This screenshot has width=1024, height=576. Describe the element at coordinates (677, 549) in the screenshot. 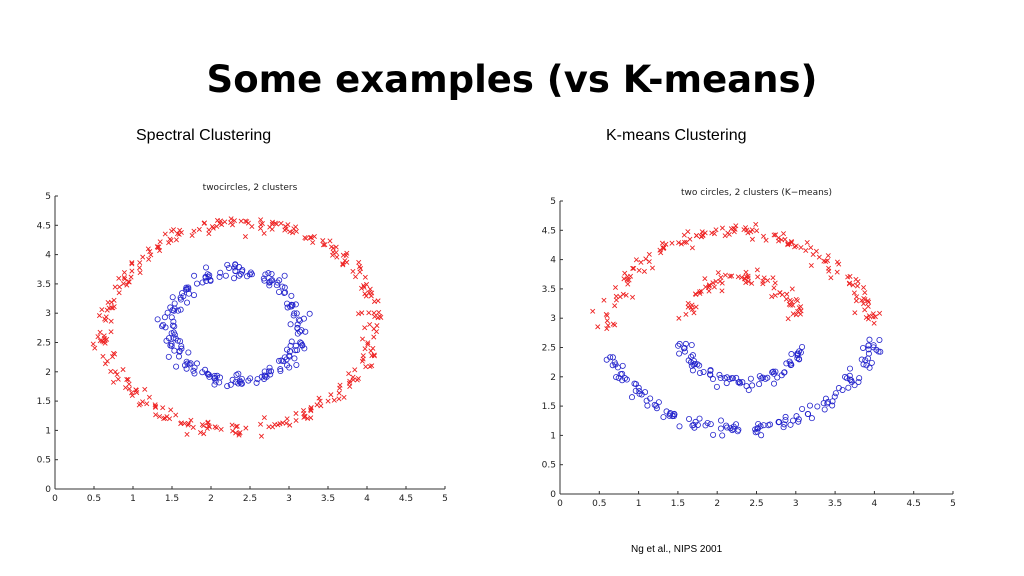

I see `citation: Ng et al., NIPS 2001` at that location.